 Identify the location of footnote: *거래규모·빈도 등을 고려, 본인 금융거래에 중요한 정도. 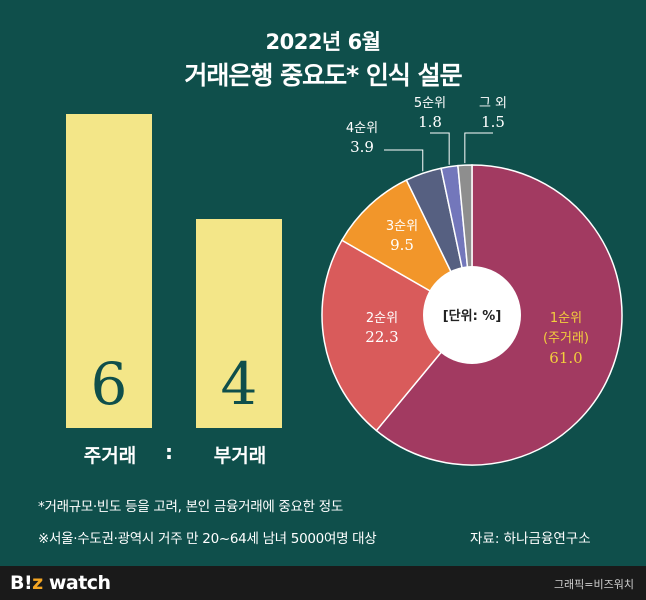
(191, 507).